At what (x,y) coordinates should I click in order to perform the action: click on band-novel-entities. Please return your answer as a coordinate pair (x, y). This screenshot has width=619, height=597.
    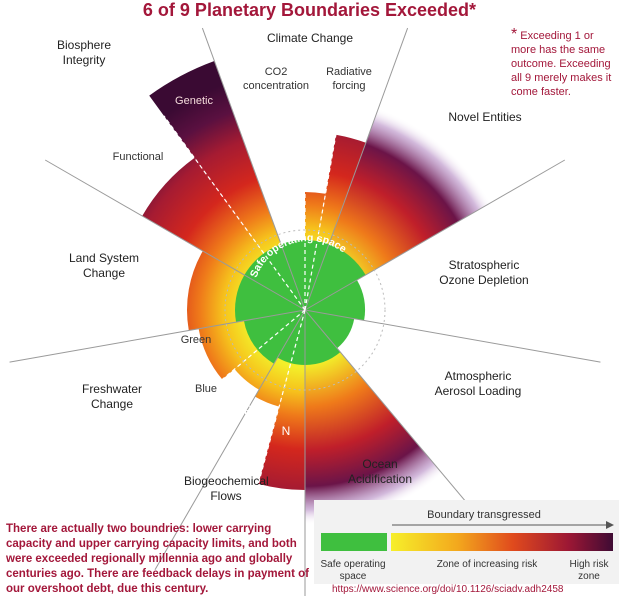
    Looking at the image, I should click on (402, 204).